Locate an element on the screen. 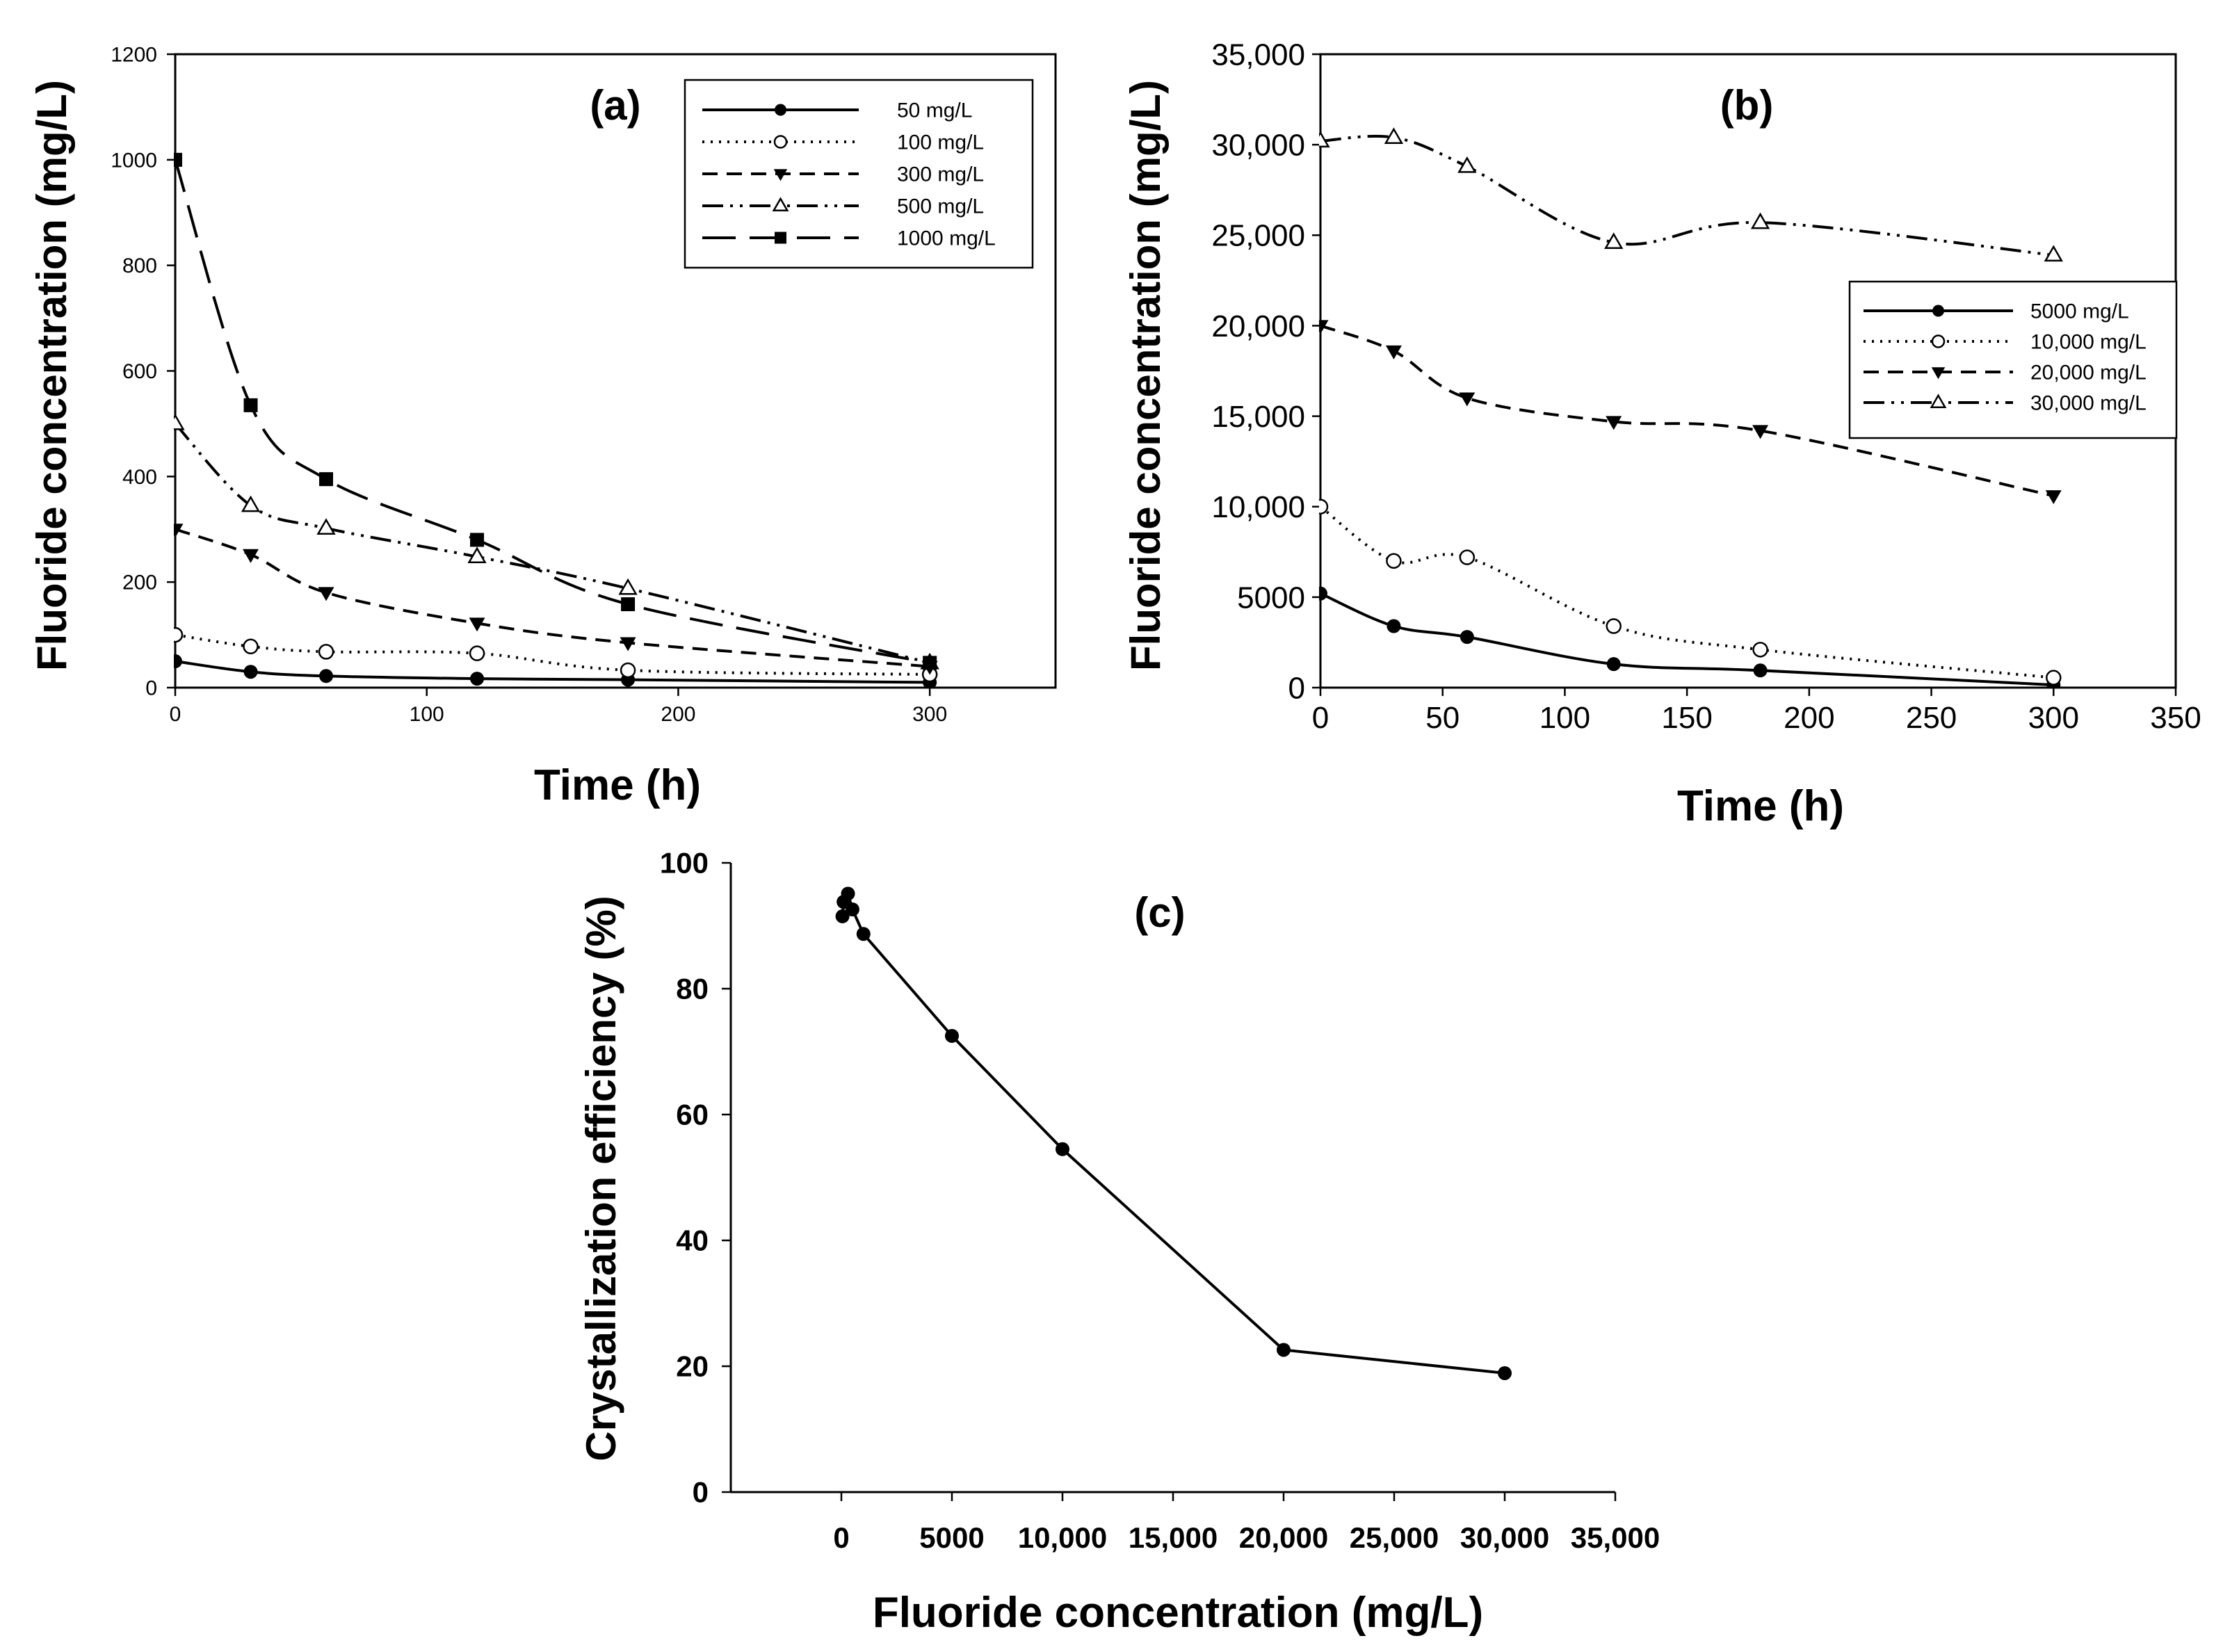 The image size is (2239, 1652). x-ticks-a: 0 100 200 300 is located at coordinates (558, 707).